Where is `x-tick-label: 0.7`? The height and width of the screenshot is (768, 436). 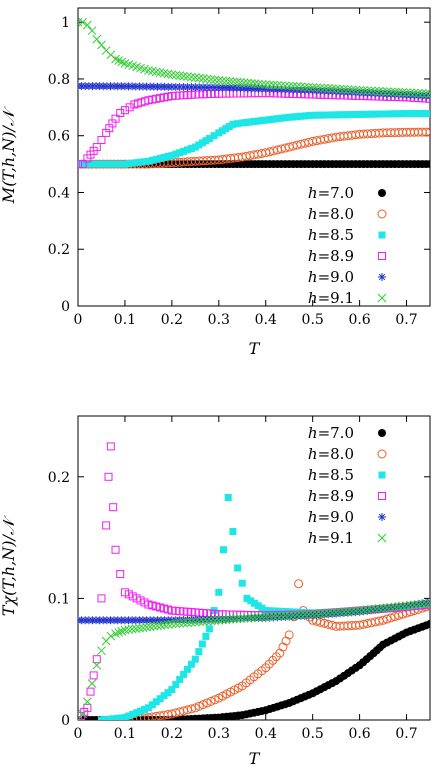 x-tick-label: 0.7 is located at coordinates (406, 734).